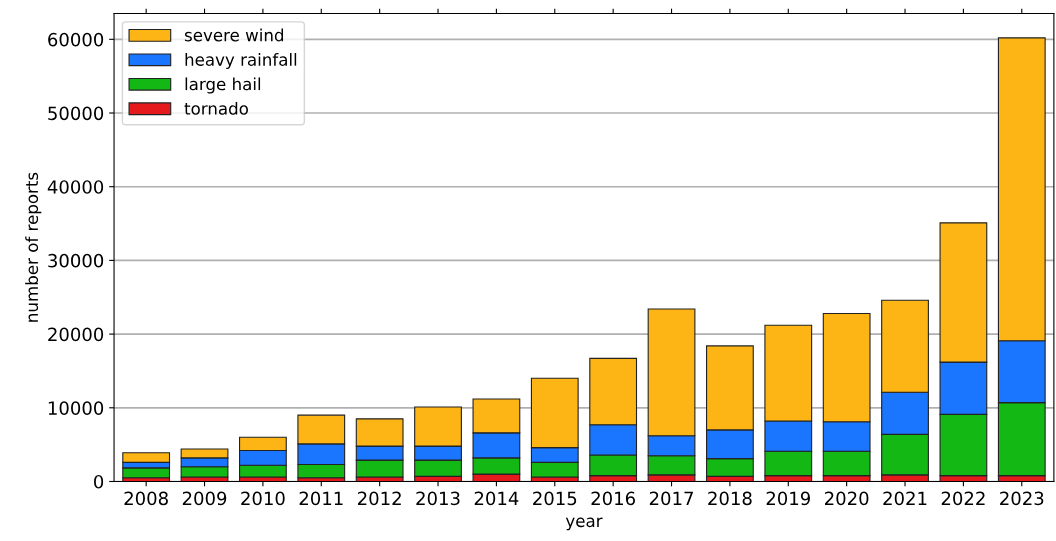  What do you see at coordinates (234, 35) in the screenshot?
I see `legend-label: severe wind` at bounding box center [234, 35].